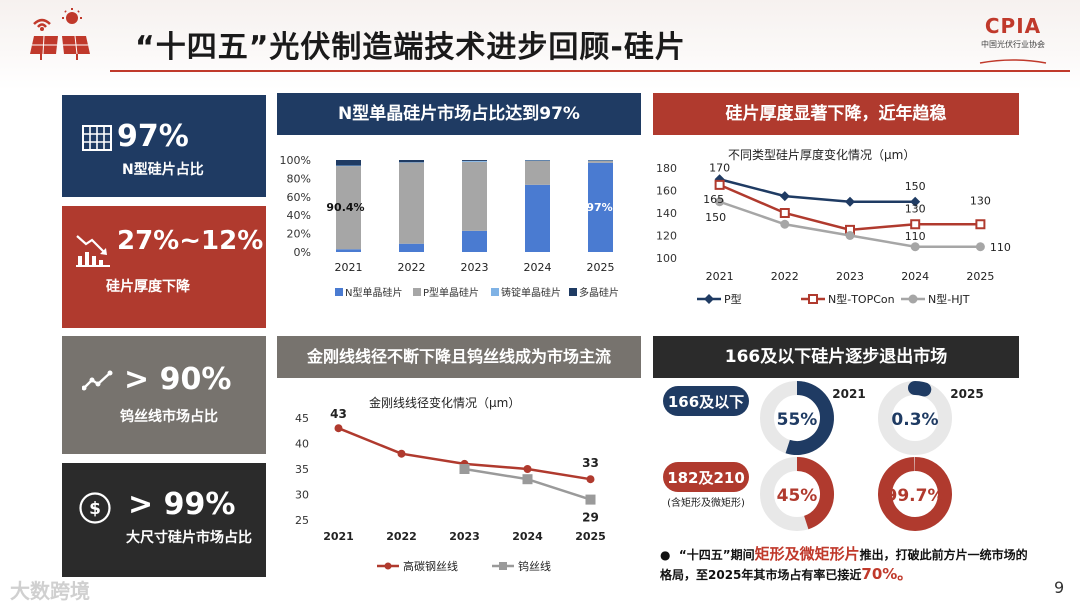  Describe the element at coordinates (345, 207) in the screenshot. I see `data-label: 90.4%` at that location.